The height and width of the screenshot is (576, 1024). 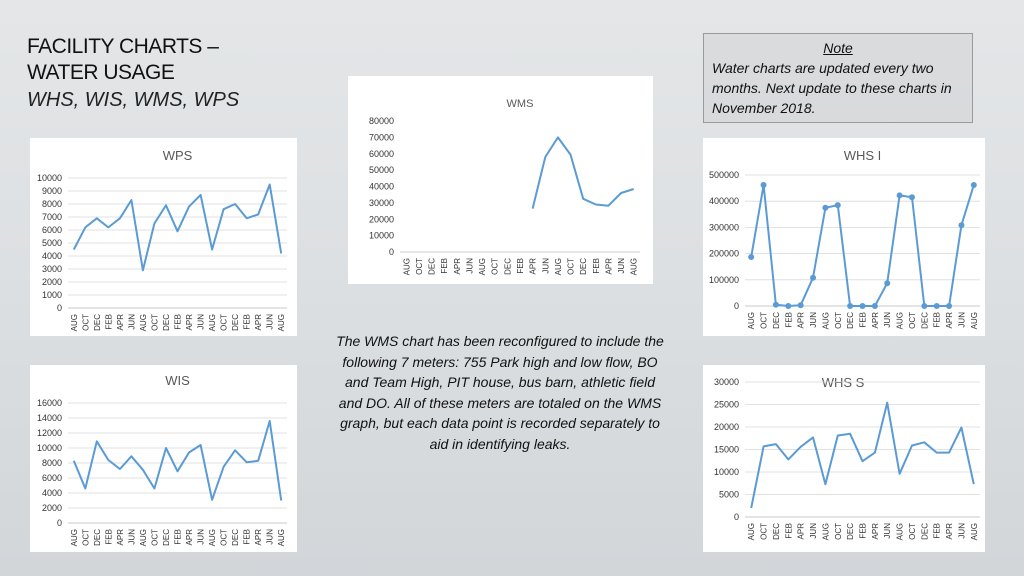 I want to click on y-tick-label: 80000, so click(x=381, y=121).